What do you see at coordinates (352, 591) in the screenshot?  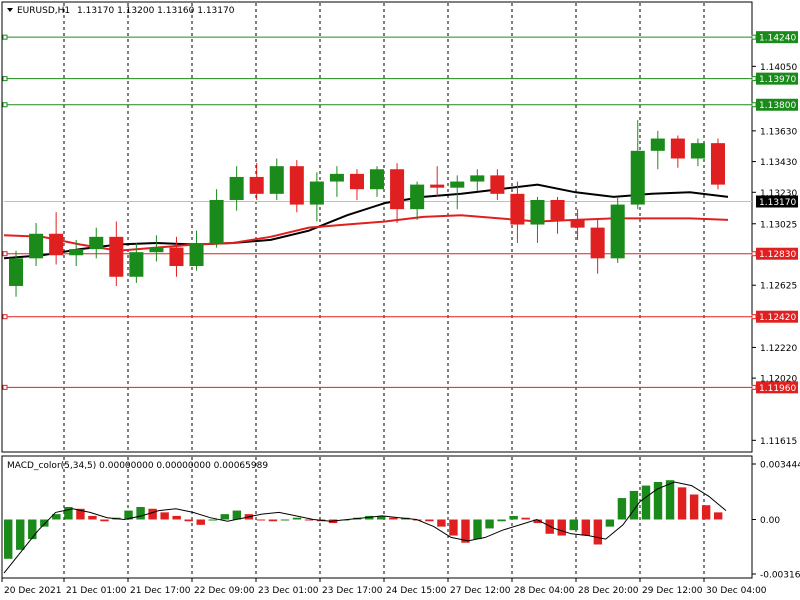 I see `x-tick-label: 23 Dec 17:00` at bounding box center [352, 591].